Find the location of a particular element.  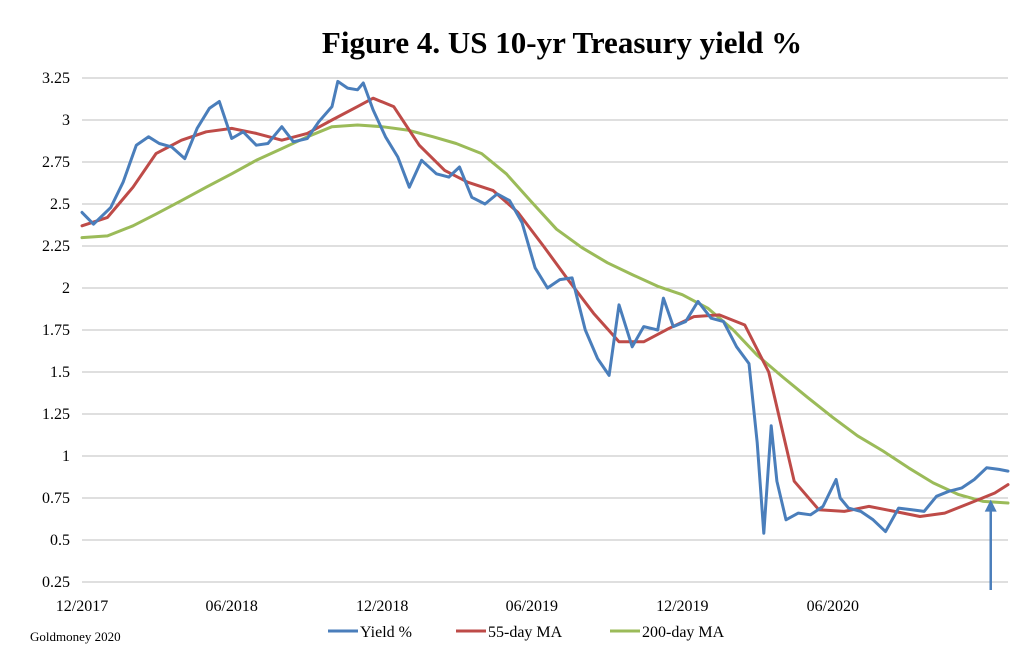

y-axis-ticks: 3.25 3 2.75 2.5 2.25 2 1.75 1.5 1.25 1 0.75 0.5 0.25 is located at coordinates (56, 330).